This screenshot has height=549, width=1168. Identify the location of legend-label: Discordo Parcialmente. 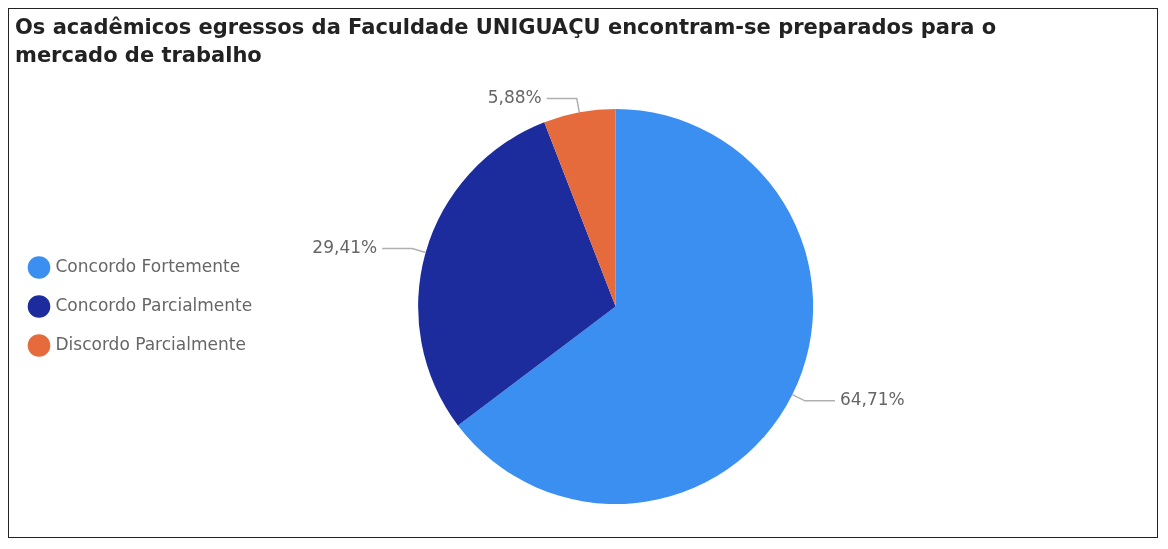
(150, 343).